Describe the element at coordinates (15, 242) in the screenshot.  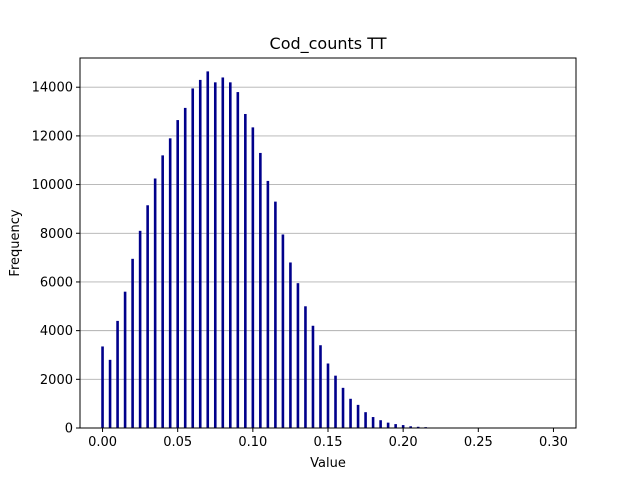
I see `y-axis-label: Frequency` at that location.